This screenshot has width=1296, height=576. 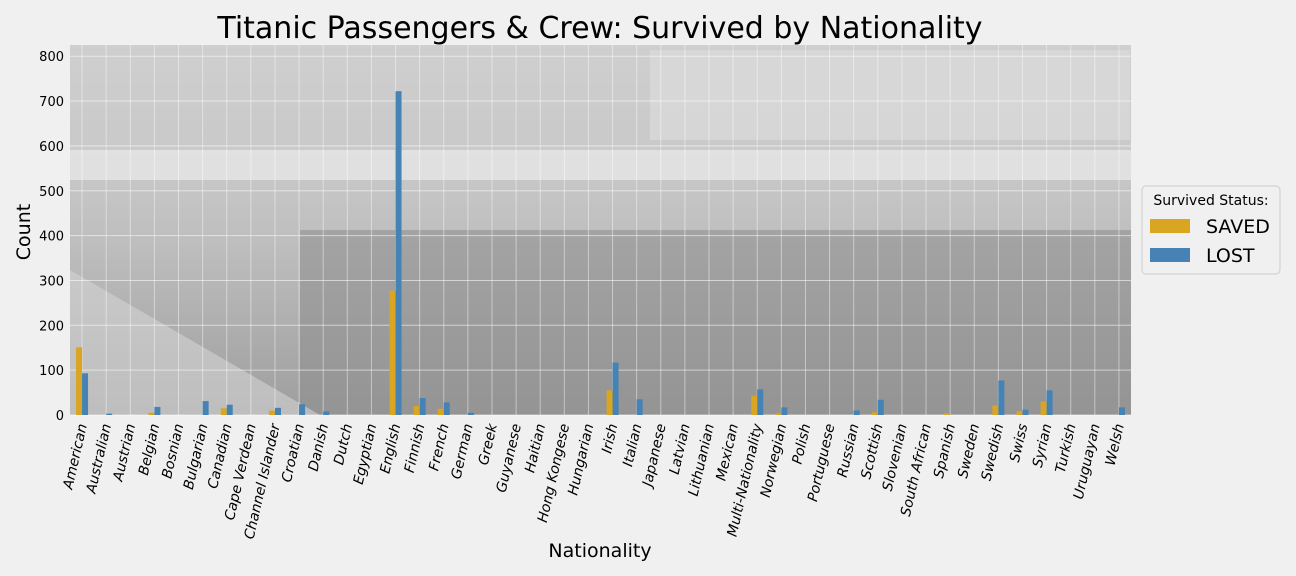 I want to click on y-tick-label: 400, so click(x=51, y=237).